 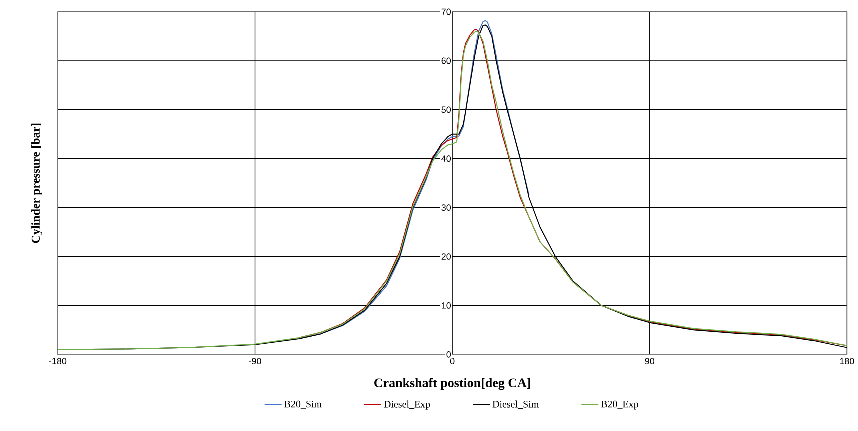 What do you see at coordinates (650, 361) in the screenshot?
I see `x-tick-label: 90` at bounding box center [650, 361].